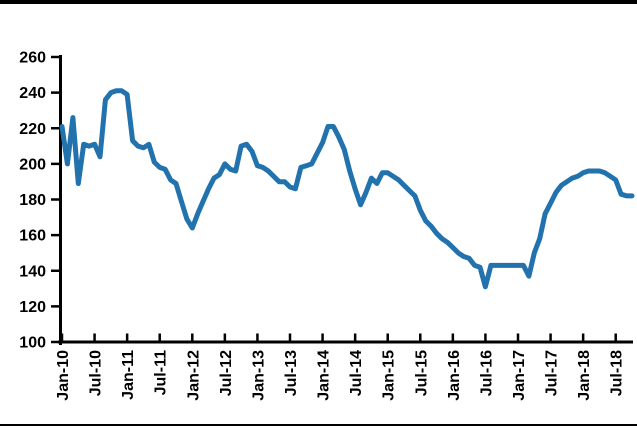 This screenshot has height=433, width=637. I want to click on x-tick-label: Jul-10, so click(96, 373).